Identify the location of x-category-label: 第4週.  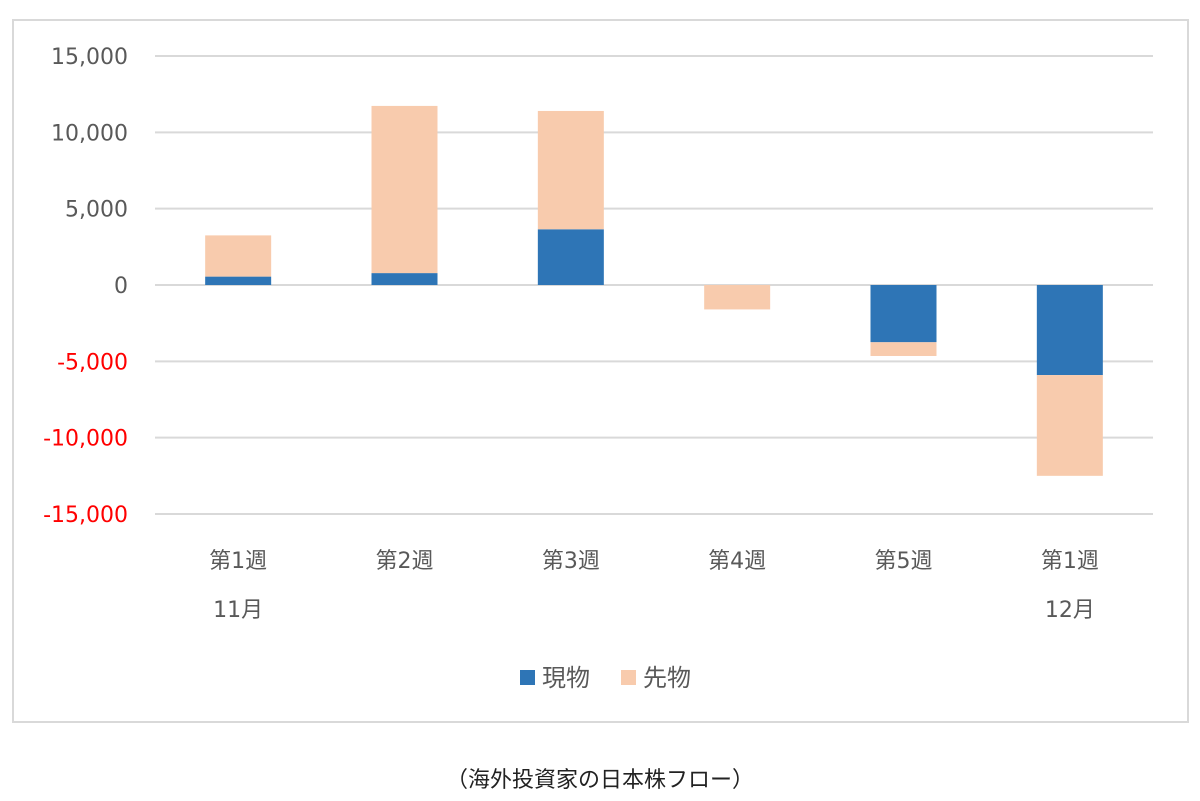
(737, 561).